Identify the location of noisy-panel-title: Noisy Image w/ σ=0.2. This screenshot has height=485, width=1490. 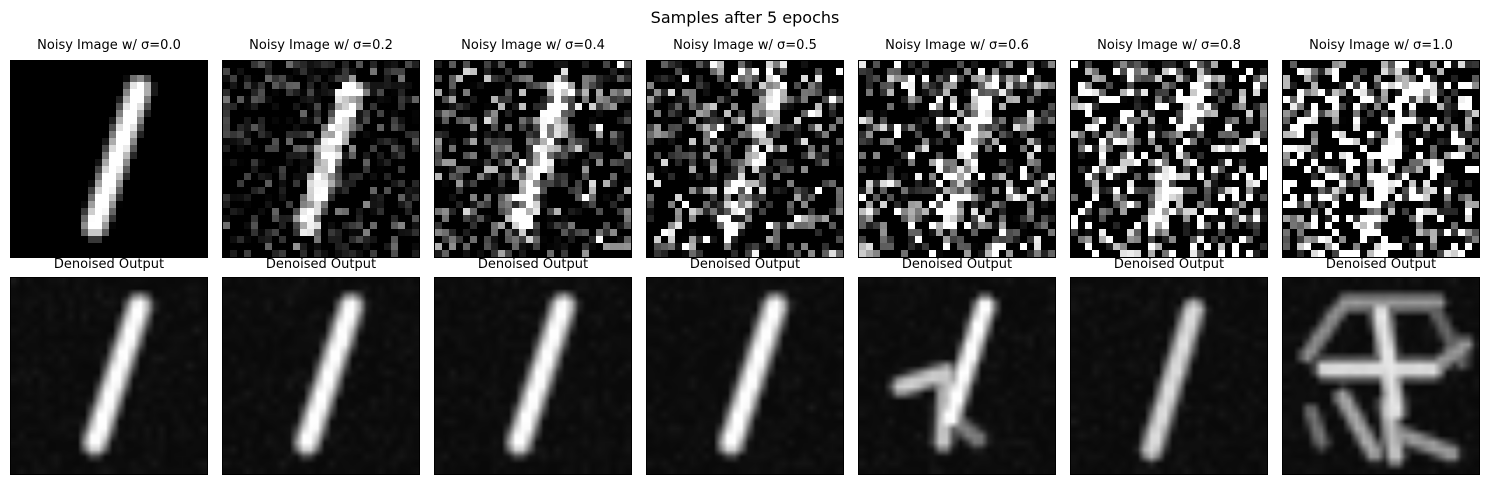
(321, 45).